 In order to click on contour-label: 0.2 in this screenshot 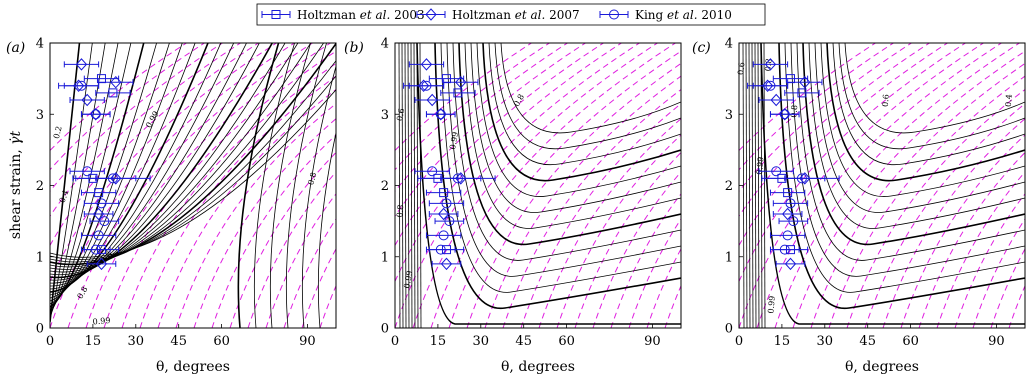, I will do `click(58, 132)`.